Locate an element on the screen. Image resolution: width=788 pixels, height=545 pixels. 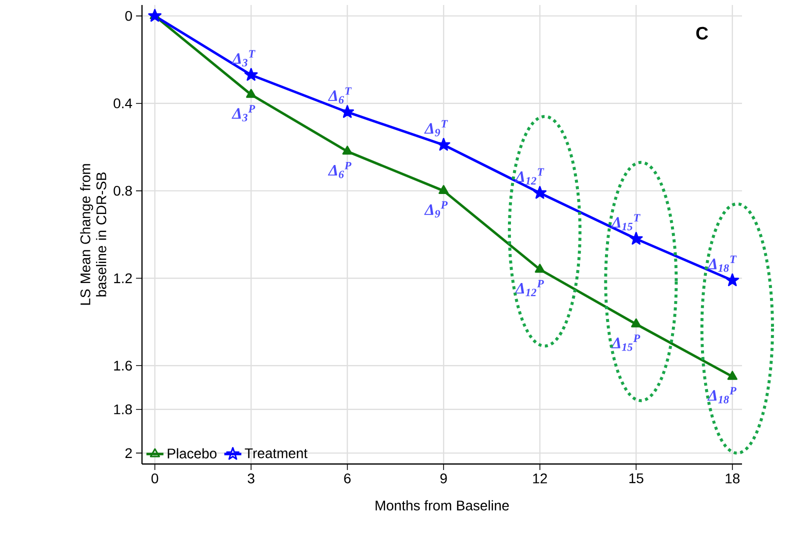
annotation: Δ$_{18}$P is located at coordinates (721, 395).